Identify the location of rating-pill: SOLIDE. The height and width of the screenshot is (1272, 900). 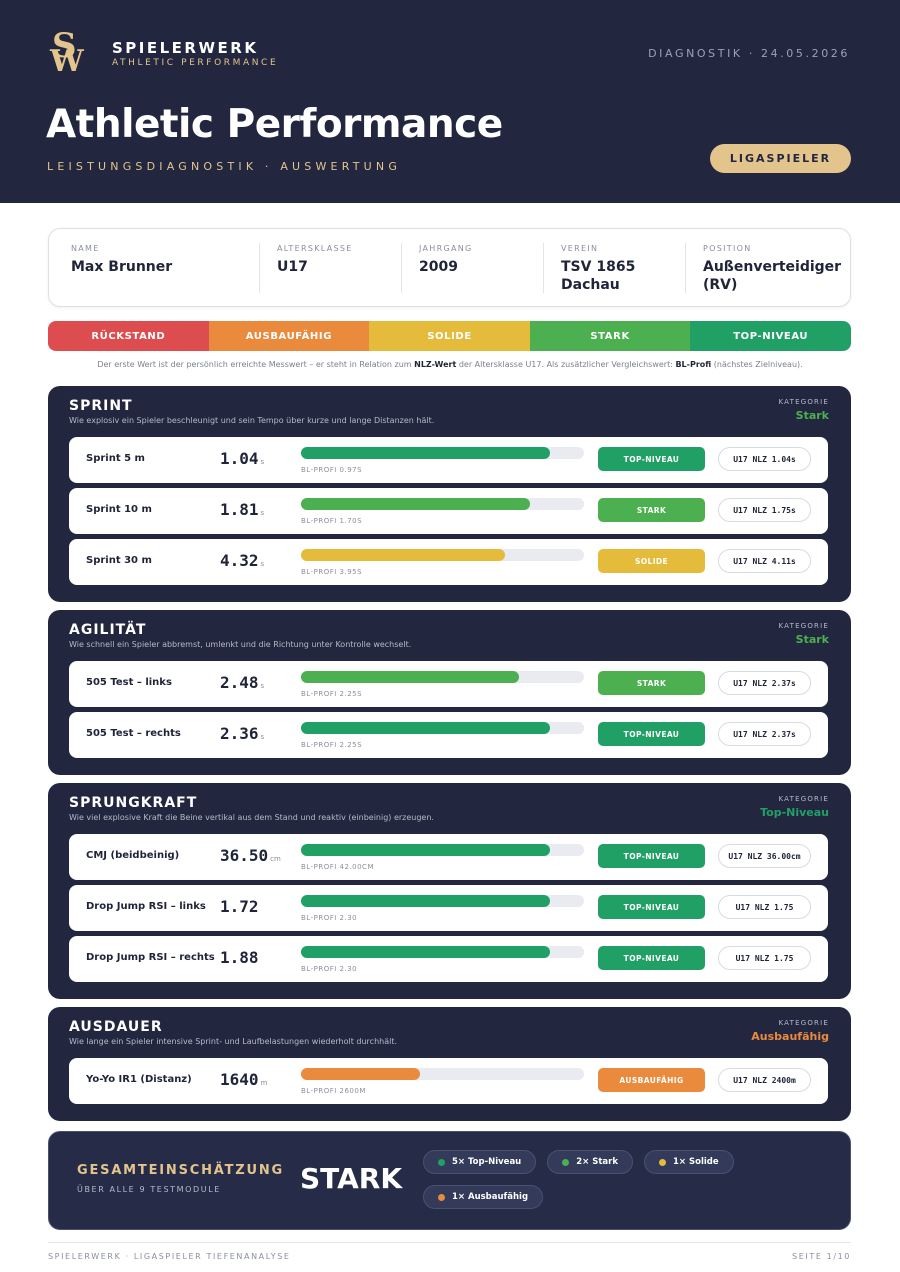
(651, 561).